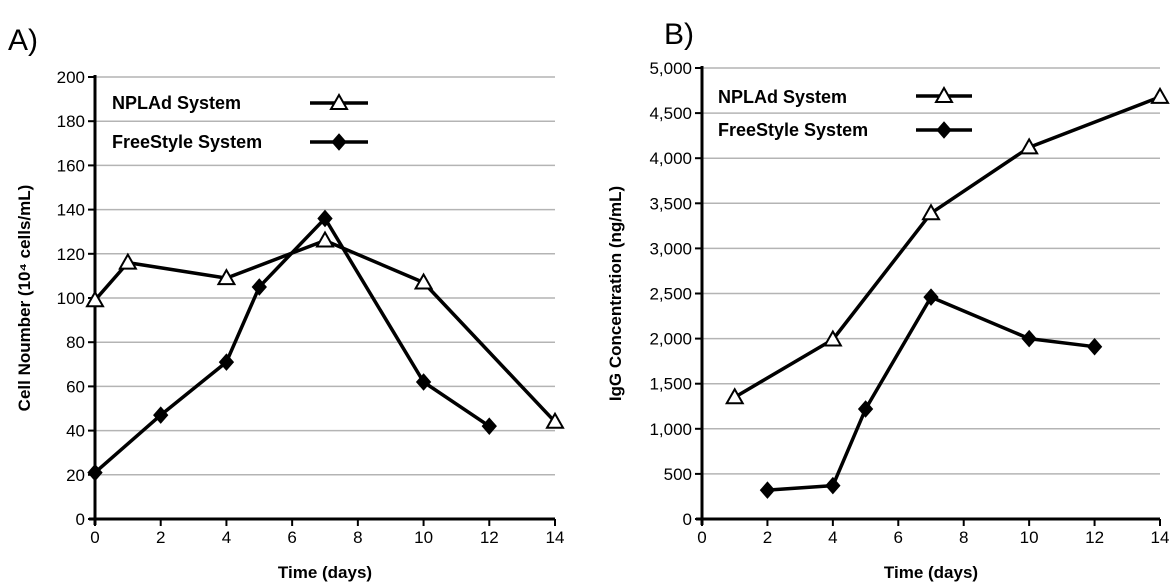  What do you see at coordinates (71, 298) in the screenshot?
I see `y-tick-label: 100` at bounding box center [71, 298].